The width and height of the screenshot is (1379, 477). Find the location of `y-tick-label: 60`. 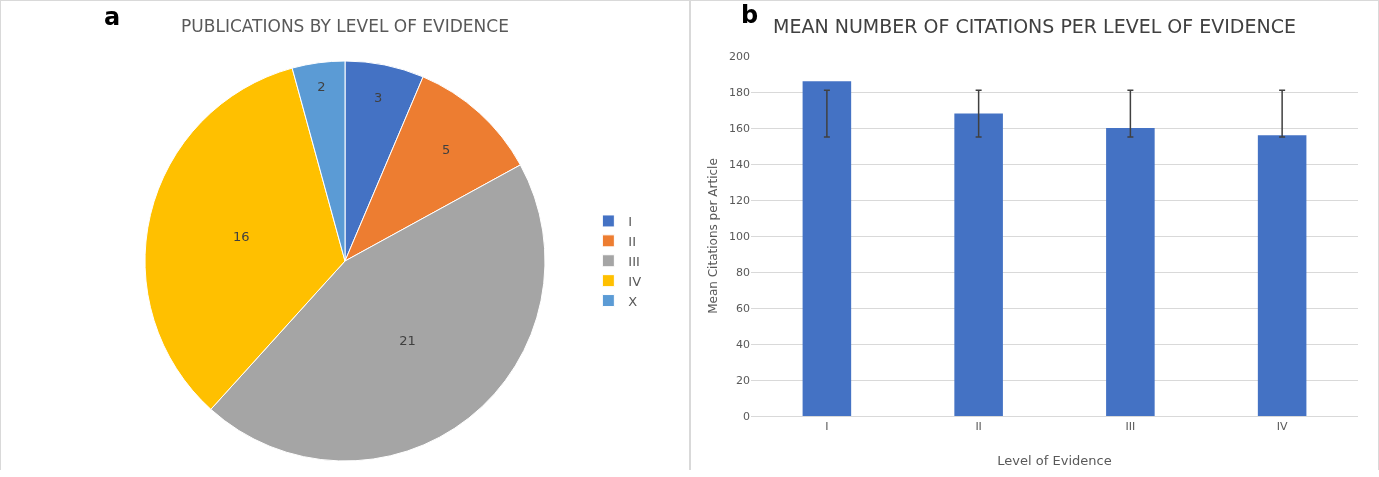

y-tick-label: 60 is located at coordinates (743, 308).